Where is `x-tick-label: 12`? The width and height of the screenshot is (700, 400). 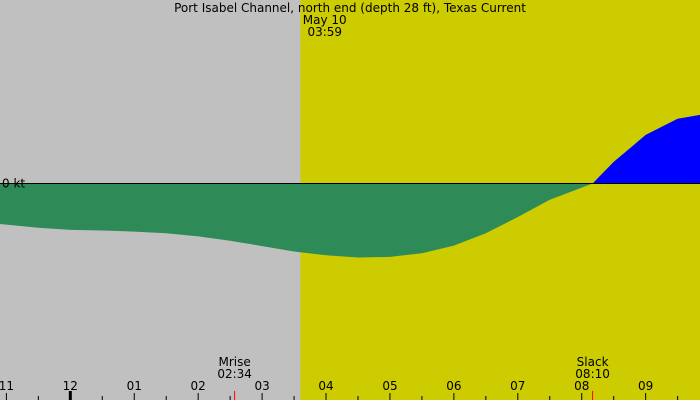 x-tick-label: 12 is located at coordinates (70, 386).